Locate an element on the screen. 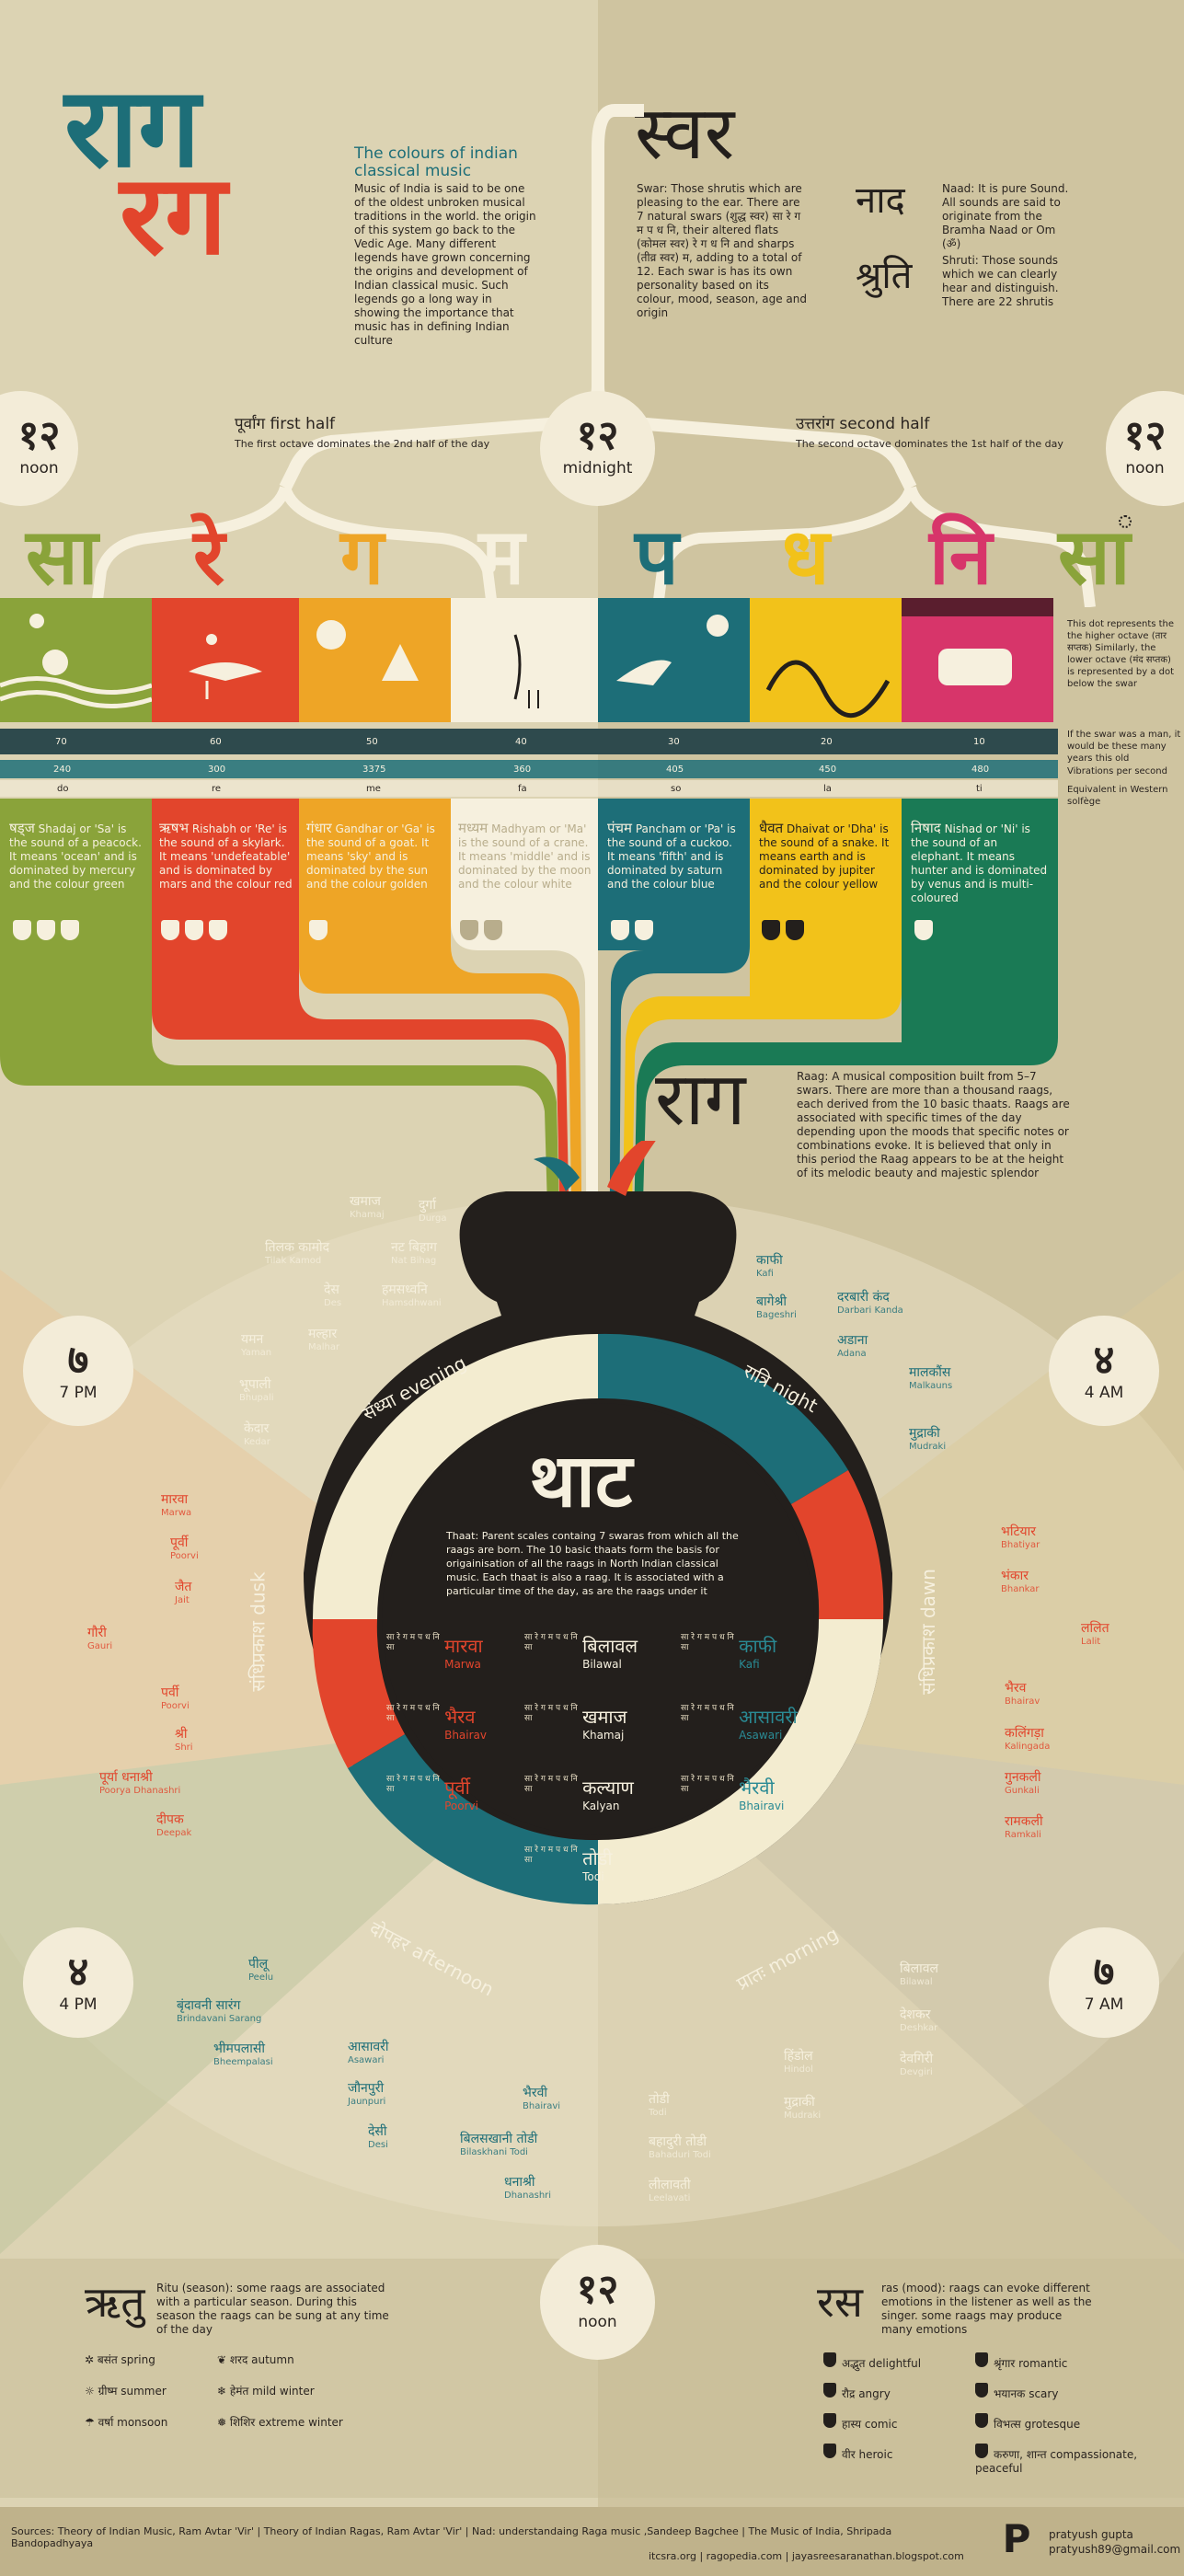 The height and width of the screenshot is (2576, 1184). thaat-kafi: सा रे ग म प ध नि सा काफी Kafi is located at coordinates (759, 1652).